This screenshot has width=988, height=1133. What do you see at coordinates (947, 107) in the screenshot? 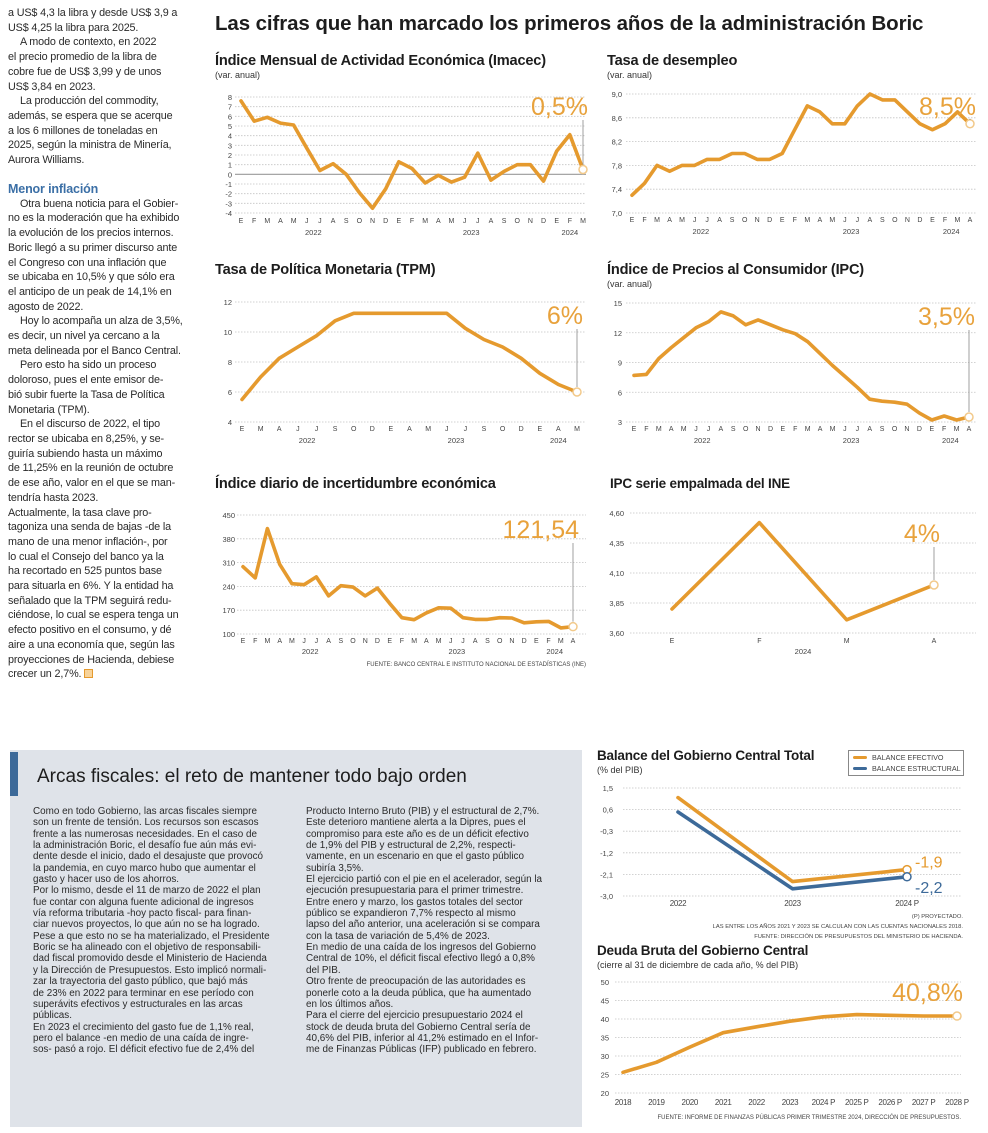
I see `highlight-value: 8,5%` at bounding box center [947, 107].